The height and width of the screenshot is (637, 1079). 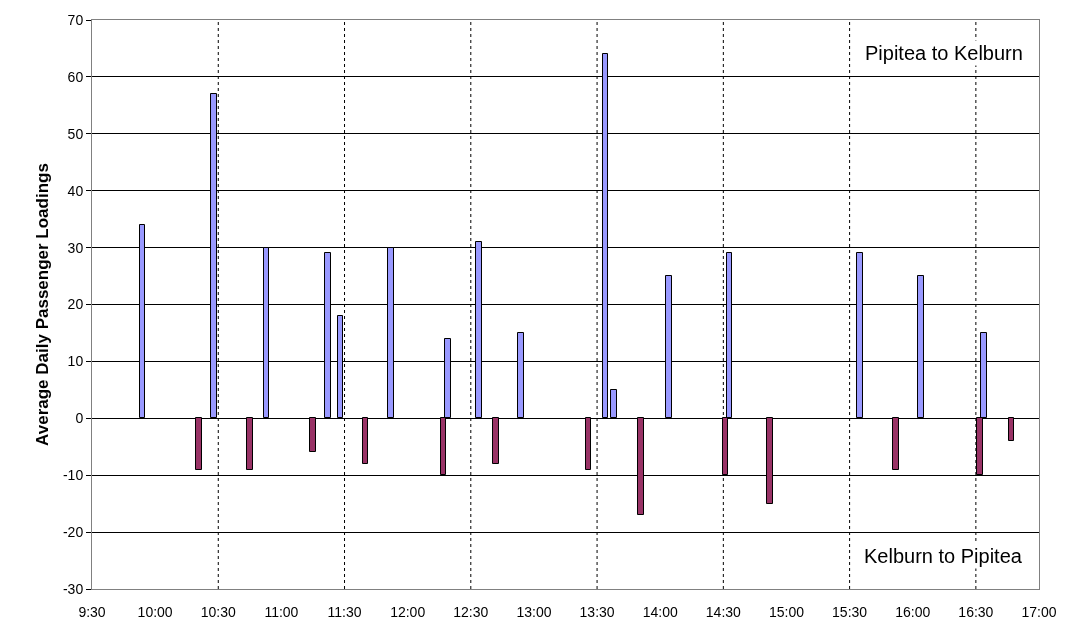 I want to click on x-tick-label: 15:30, so click(x=850, y=611).